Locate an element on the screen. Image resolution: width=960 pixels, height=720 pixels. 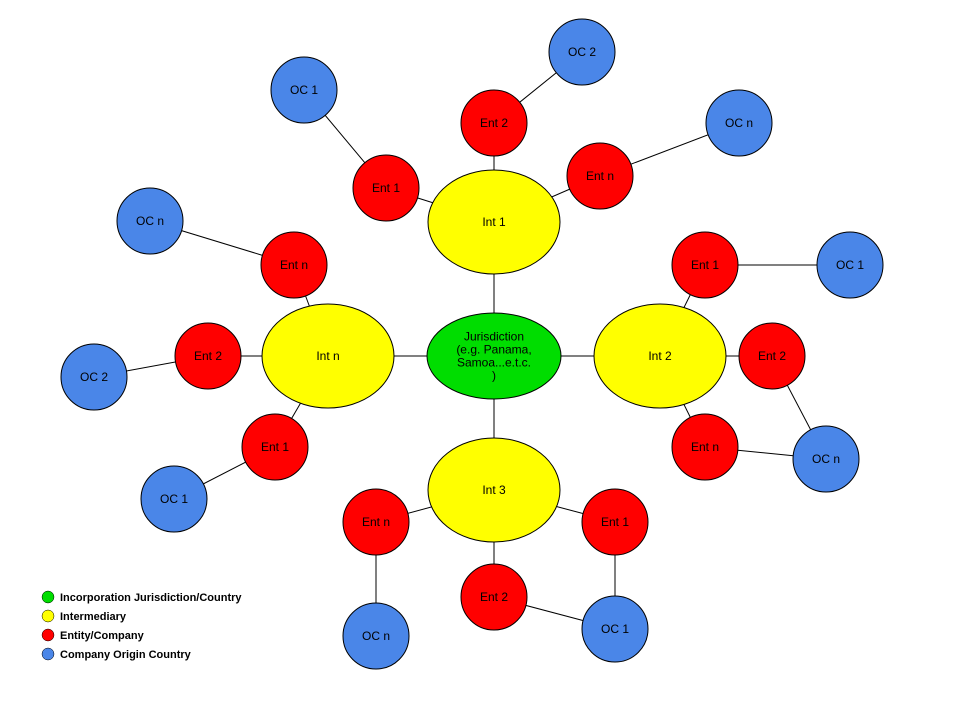
legend-item-origin: Company Origin Country is located at coordinates (116, 654).